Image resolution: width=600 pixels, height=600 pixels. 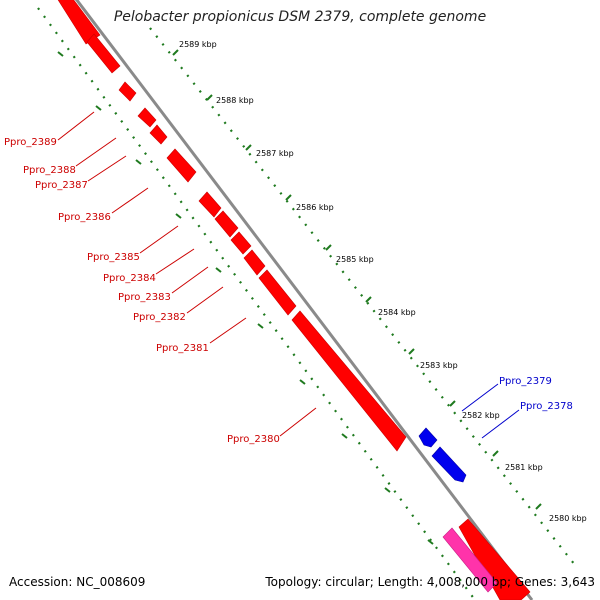 I want to click on gene-label: Ppro_2380, so click(x=253, y=439).